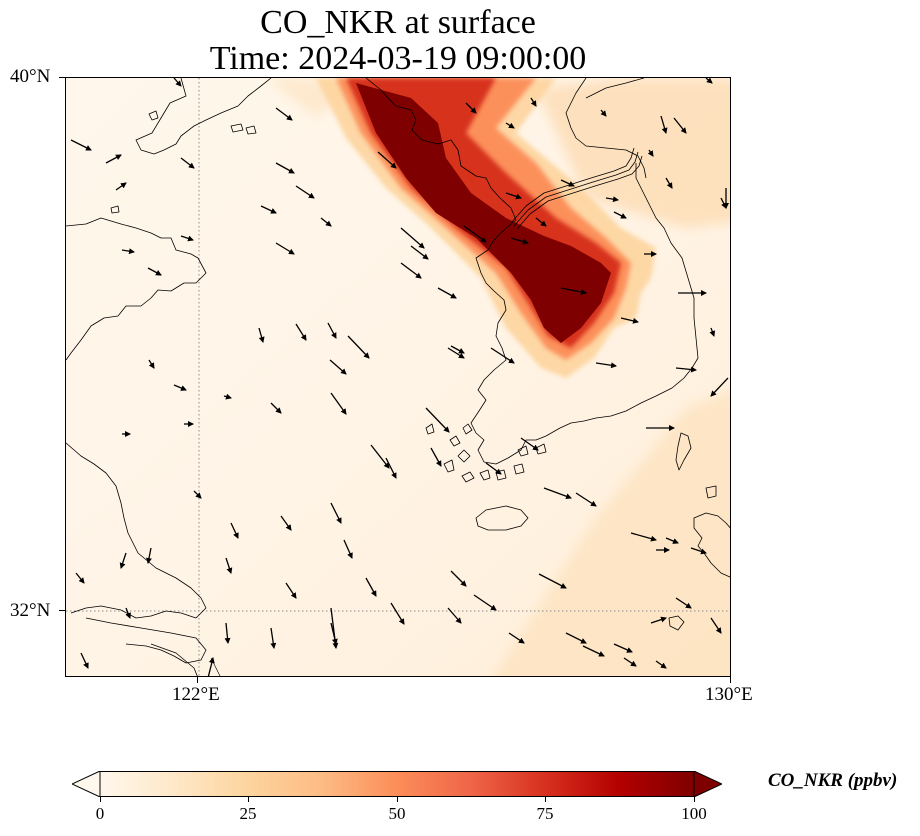  Describe the element at coordinates (729, 694) in the screenshot. I see `x-tick-label-130e: 130°E` at that location.